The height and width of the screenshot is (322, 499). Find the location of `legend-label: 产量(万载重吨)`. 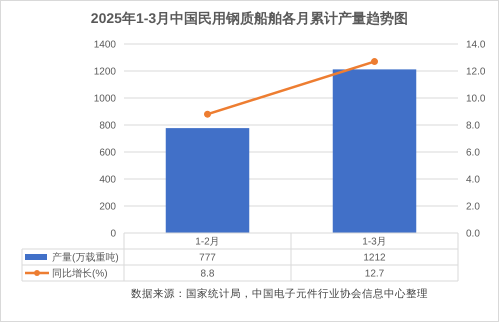

legend-label: 产量(万载重吨) is located at coordinates (85, 258).